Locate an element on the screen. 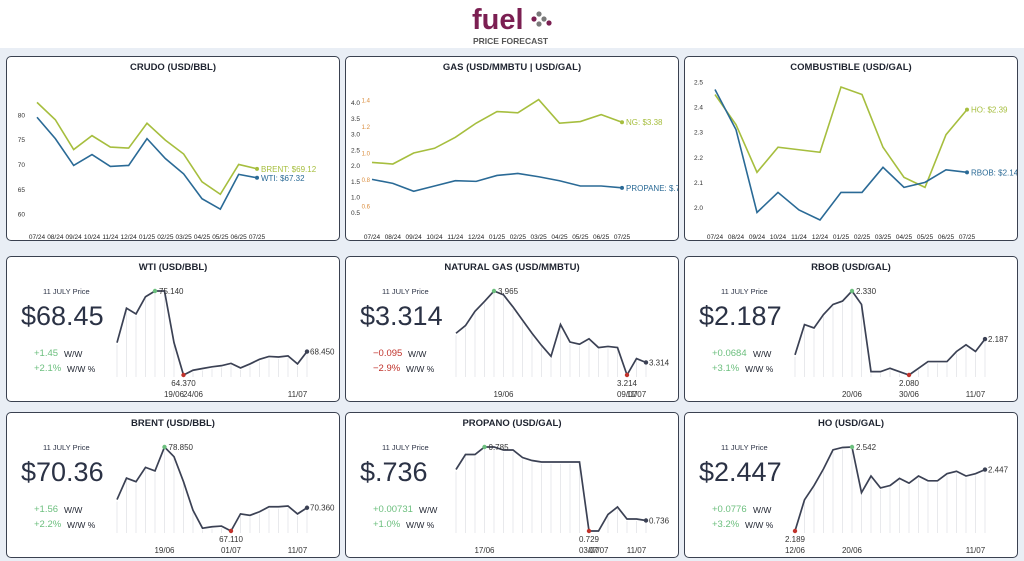  ww-pct-change: +2.1% is located at coordinates (48, 368).